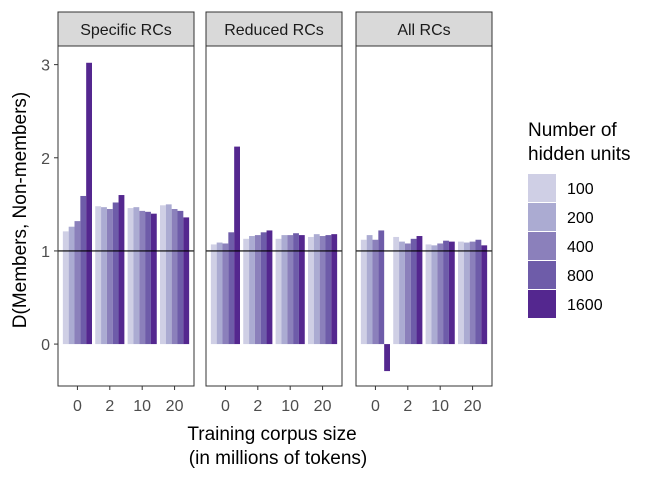 The height and width of the screenshot is (485, 672). What do you see at coordinates (271, 434) in the screenshot?
I see `x-axis-label-line1: Training corpus size` at bounding box center [271, 434].